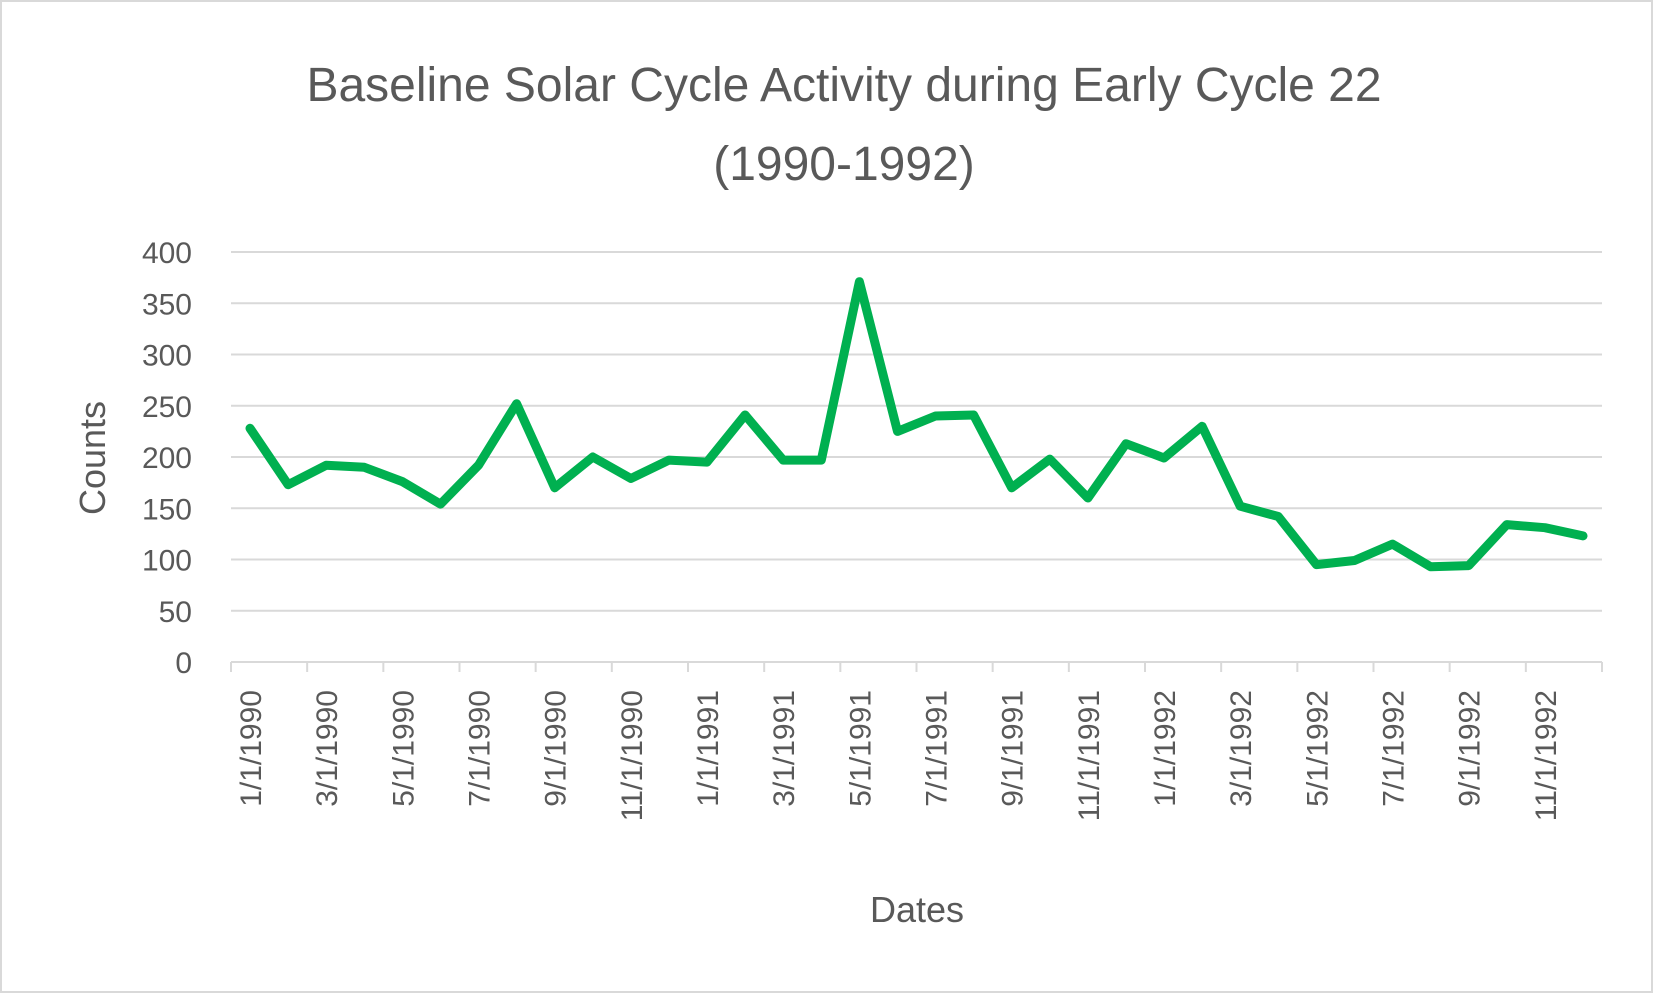 The image size is (1653, 995). I want to click on y-tick-label: 50, so click(175, 612).